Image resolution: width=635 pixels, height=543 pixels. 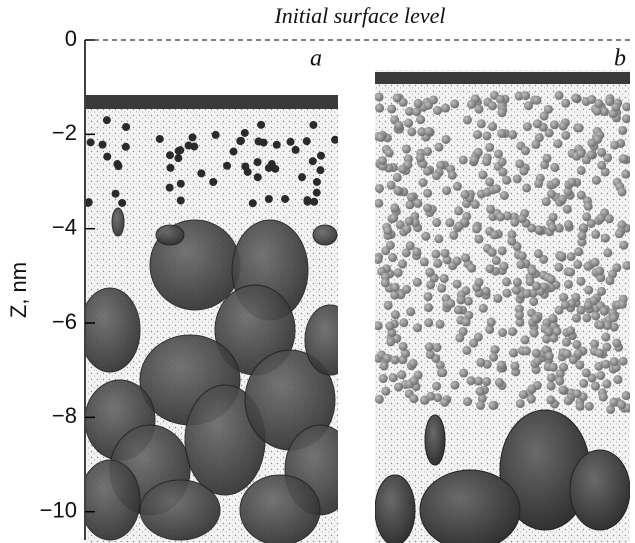 What do you see at coordinates (64, 415) in the screenshot?
I see `y-tick-label: −8` at bounding box center [64, 415].